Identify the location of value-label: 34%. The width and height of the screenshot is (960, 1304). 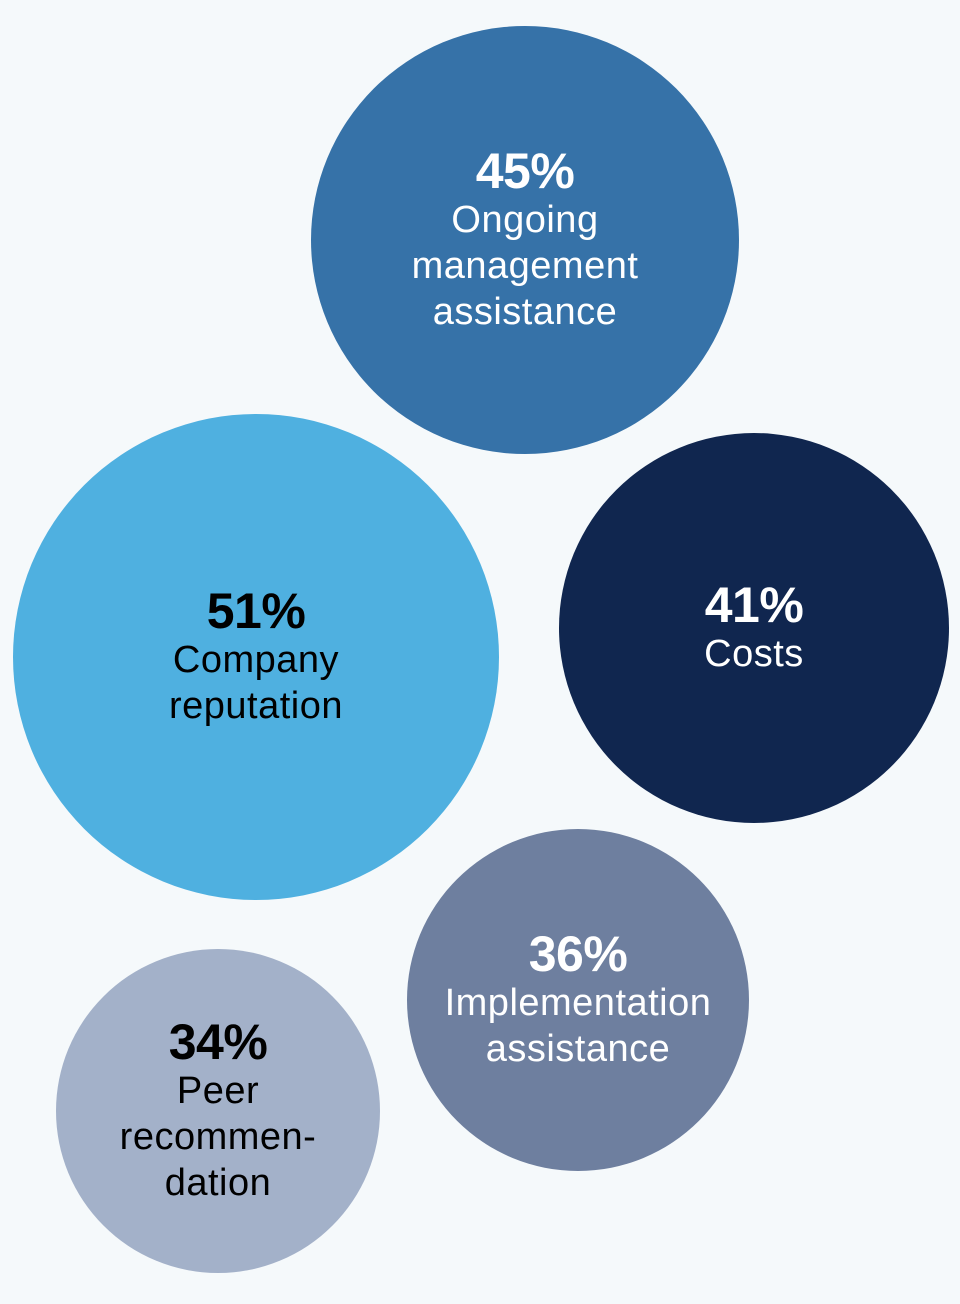
(218, 1042).